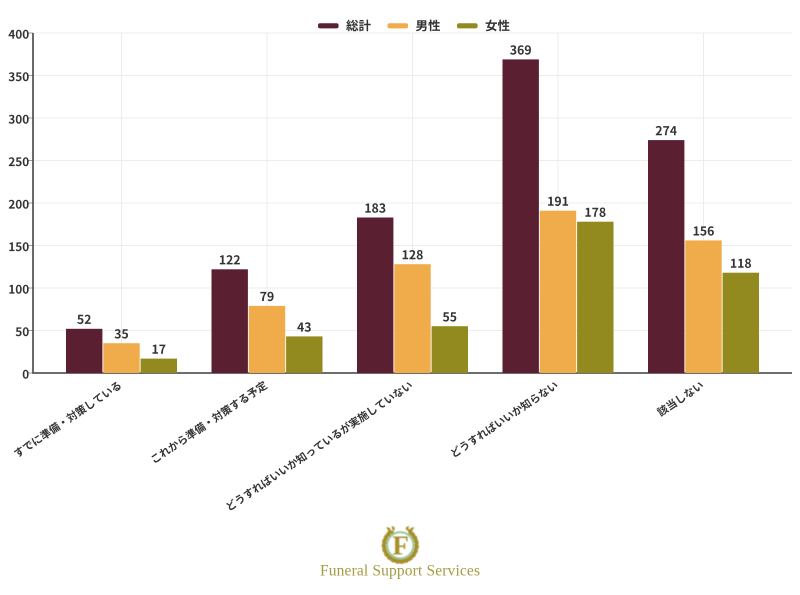 The image size is (800, 595). Describe the element at coordinates (400, 571) in the screenshot. I see `svg-text: Funeral Support Services` at that location.